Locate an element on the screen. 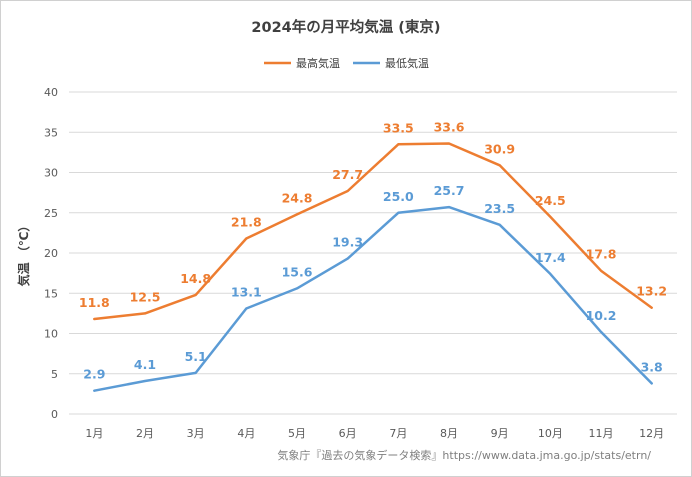  data-label: 33.6 is located at coordinates (449, 127).